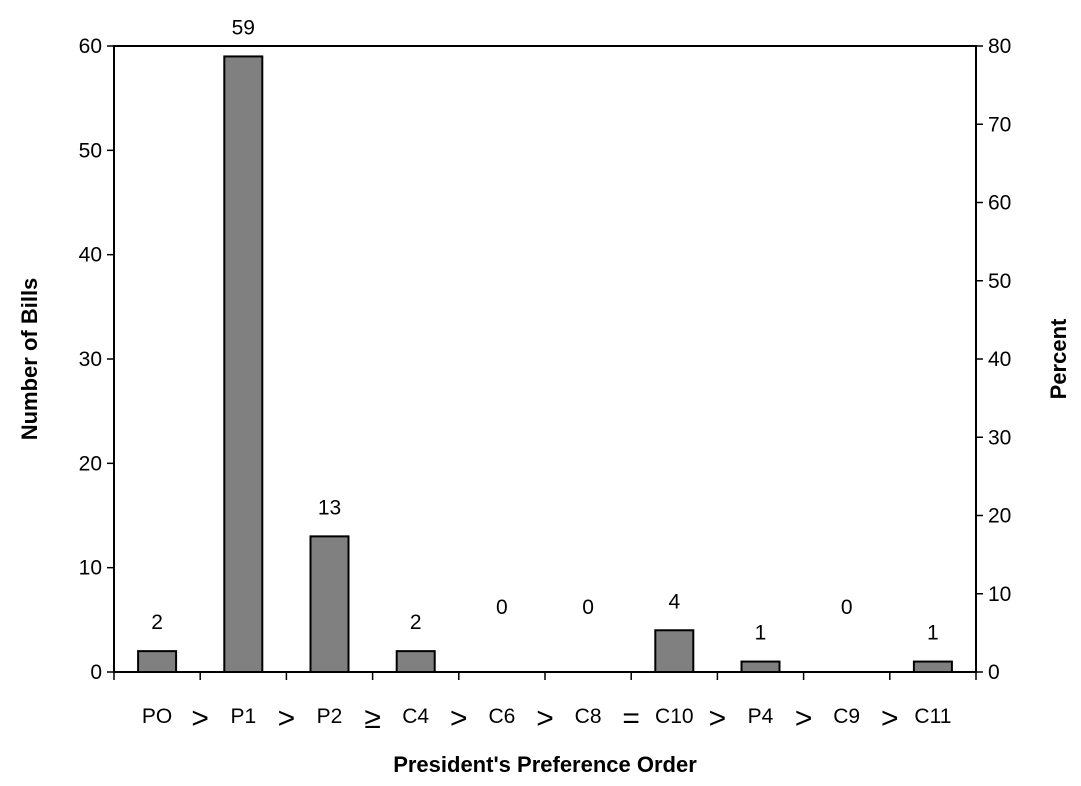 The image size is (1081, 786). What do you see at coordinates (999, 124) in the screenshot?
I see `right-tick-label: 70` at bounding box center [999, 124].